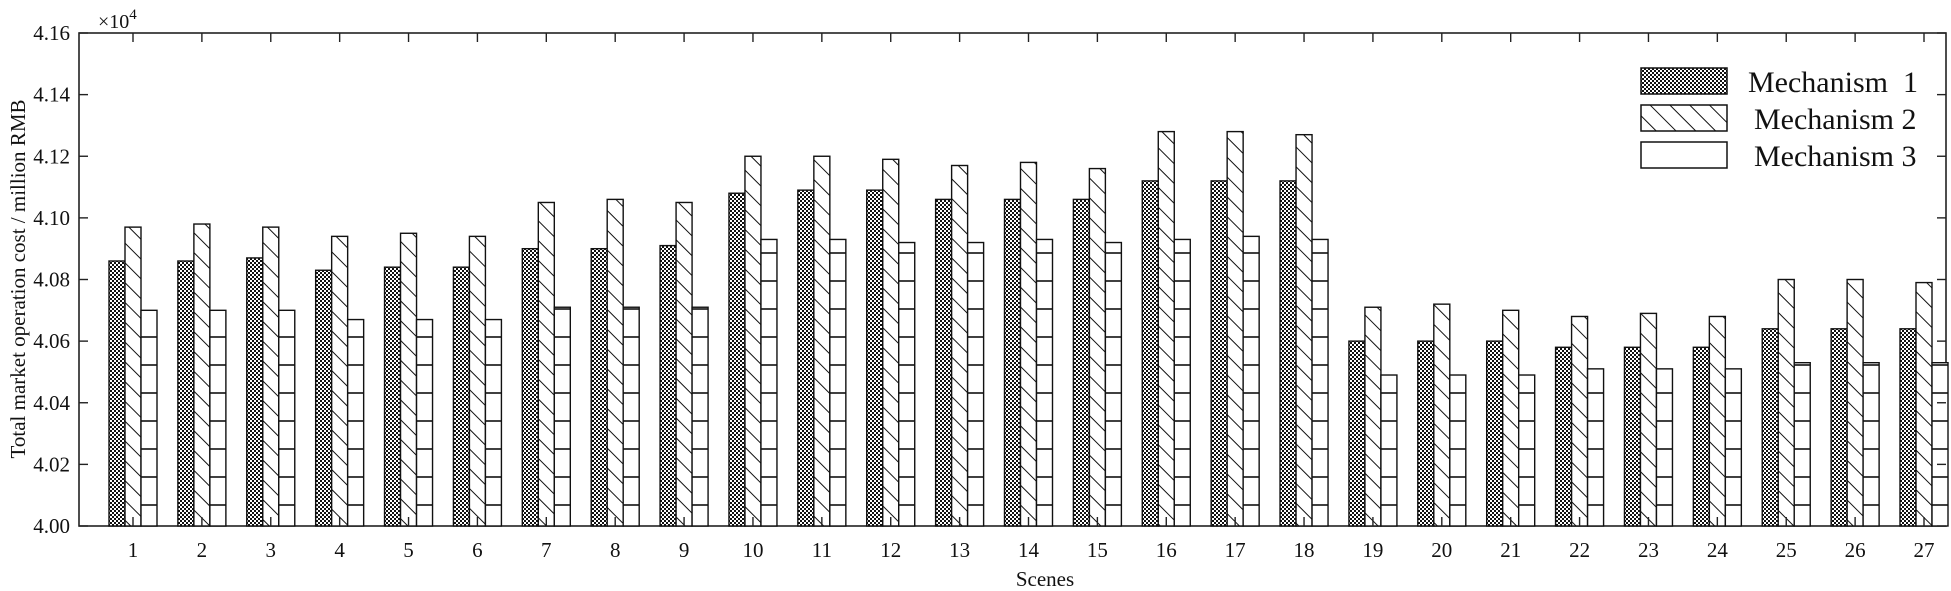  Describe the element at coordinates (1835, 119) in the screenshot. I see `legend-label: Mechanism 2` at that location.